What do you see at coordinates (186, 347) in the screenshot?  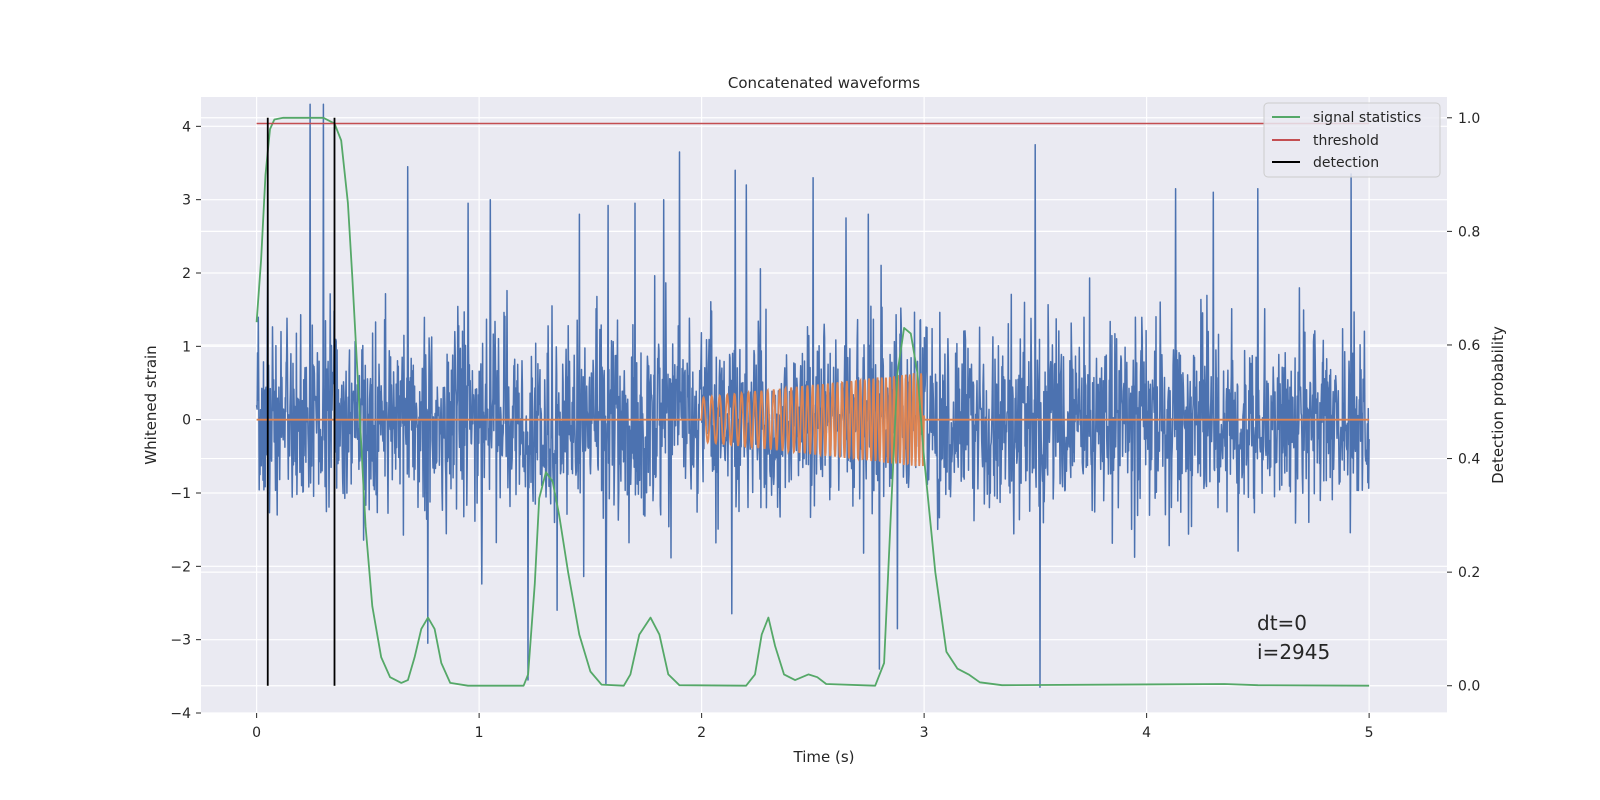 I see `y-tick-label: 1` at bounding box center [186, 347].